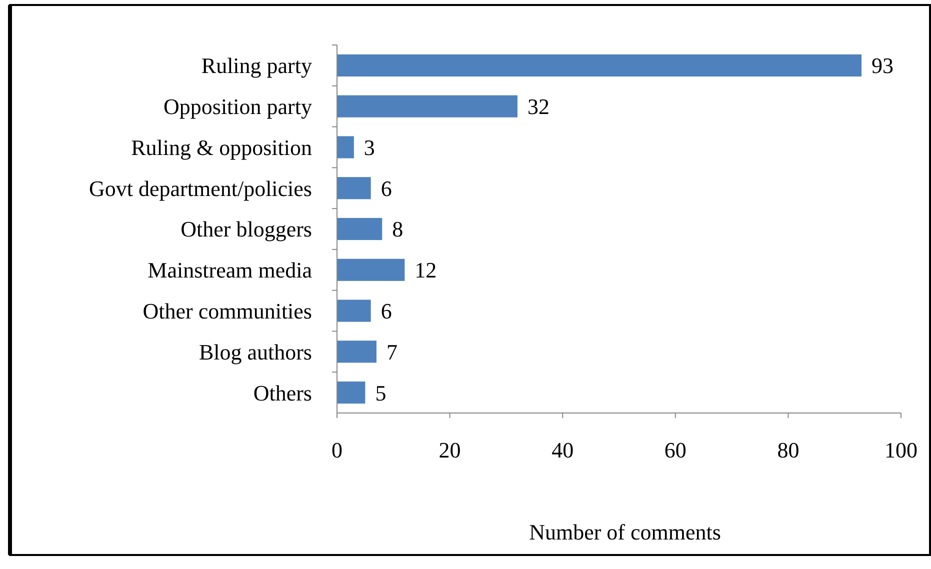 The width and height of the screenshot is (931, 569). What do you see at coordinates (369, 147) in the screenshot?
I see `data-label: 3` at bounding box center [369, 147].